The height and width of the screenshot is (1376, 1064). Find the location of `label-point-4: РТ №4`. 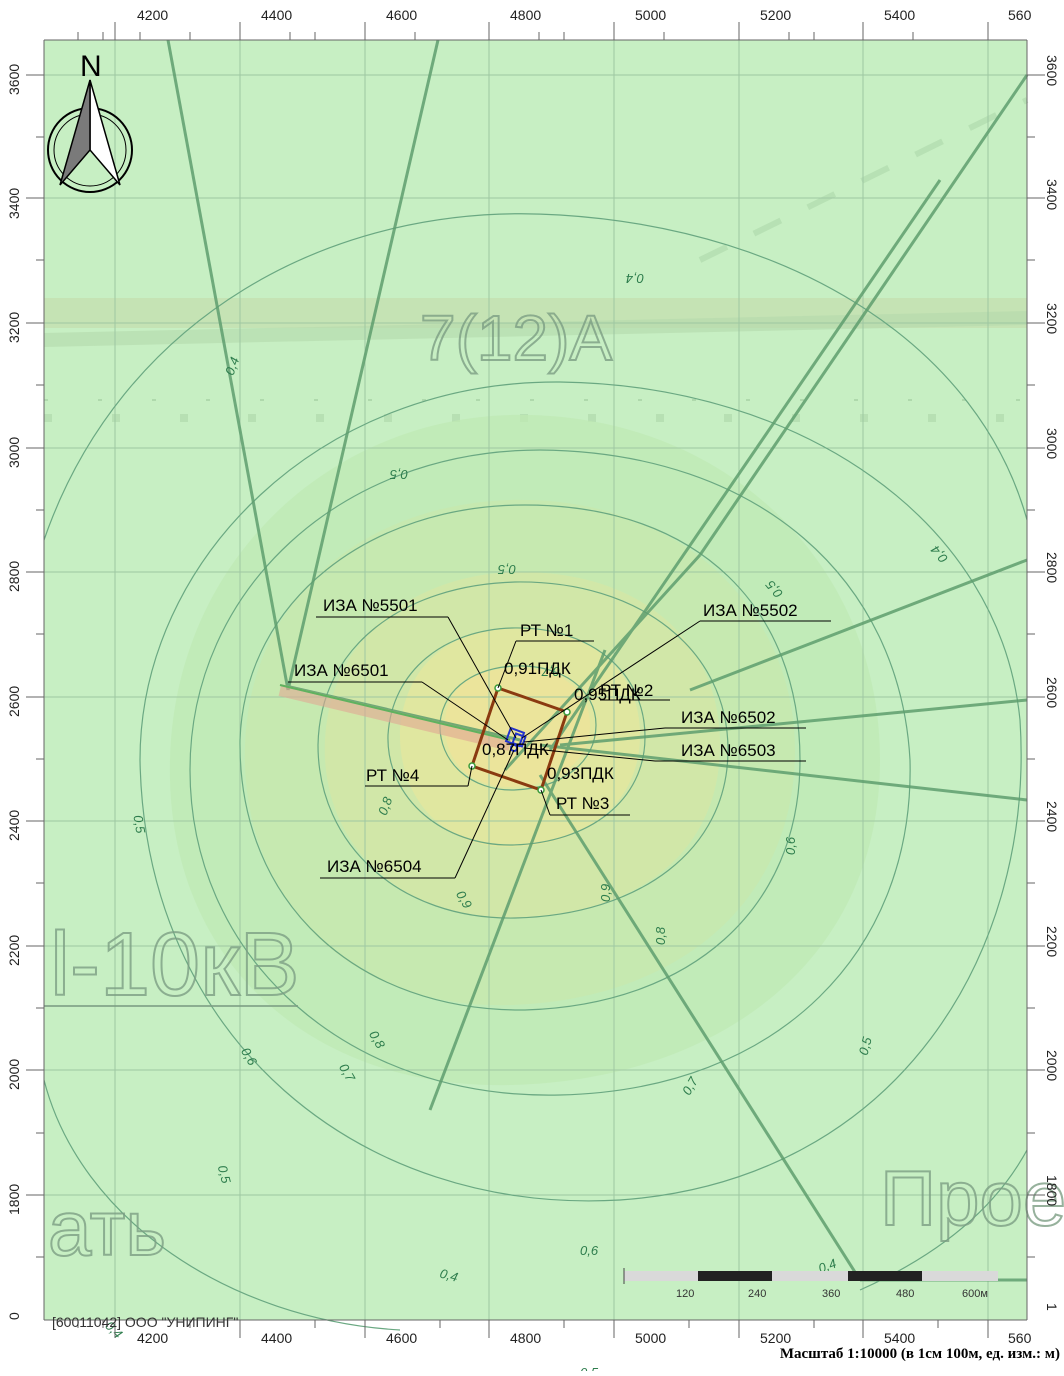

label-point-4: РТ №4 is located at coordinates (392, 775).